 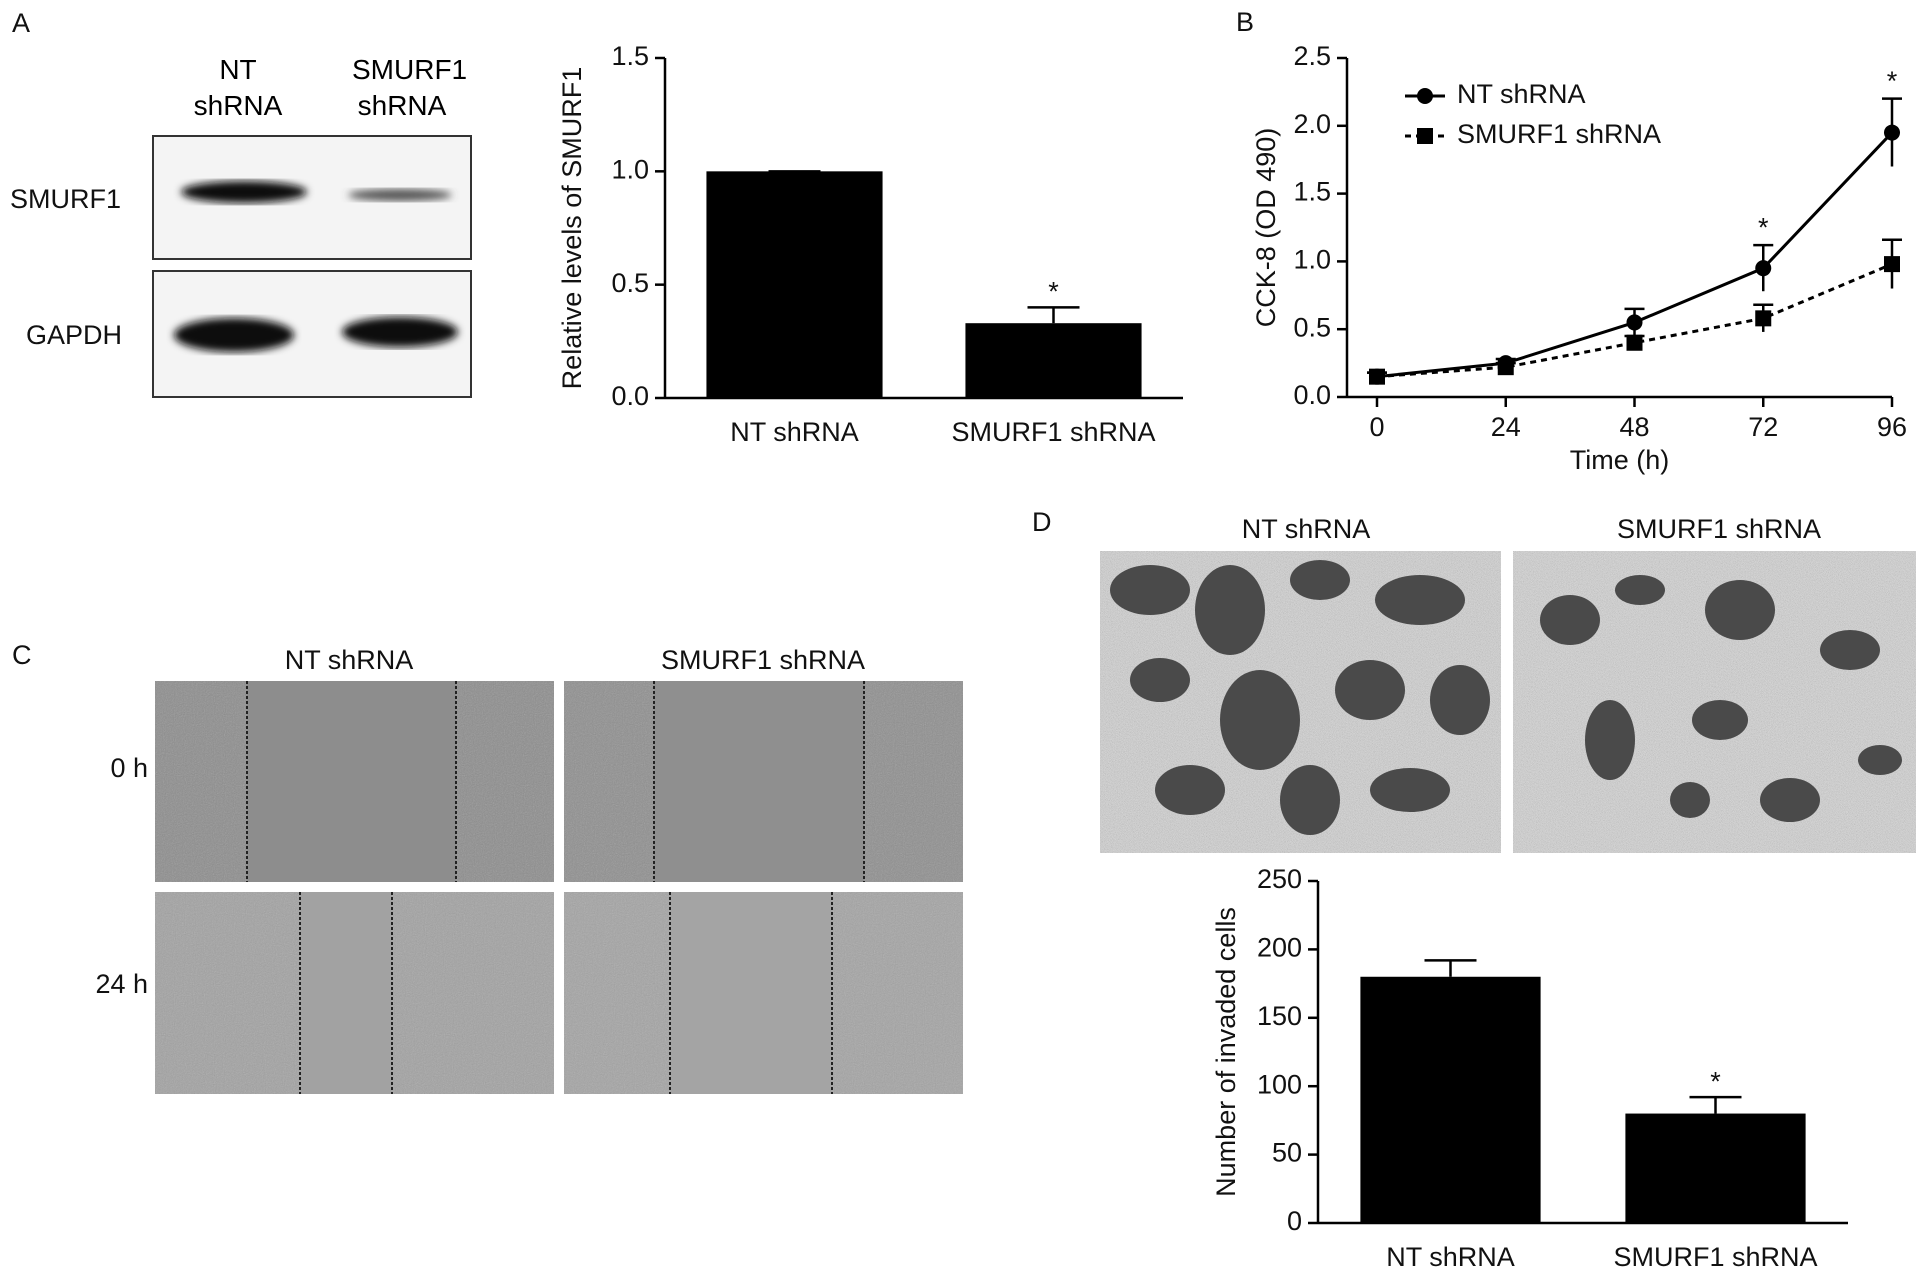 I want to click on y-axis-label: Relative levels of SMURF1, so click(x=572, y=228).